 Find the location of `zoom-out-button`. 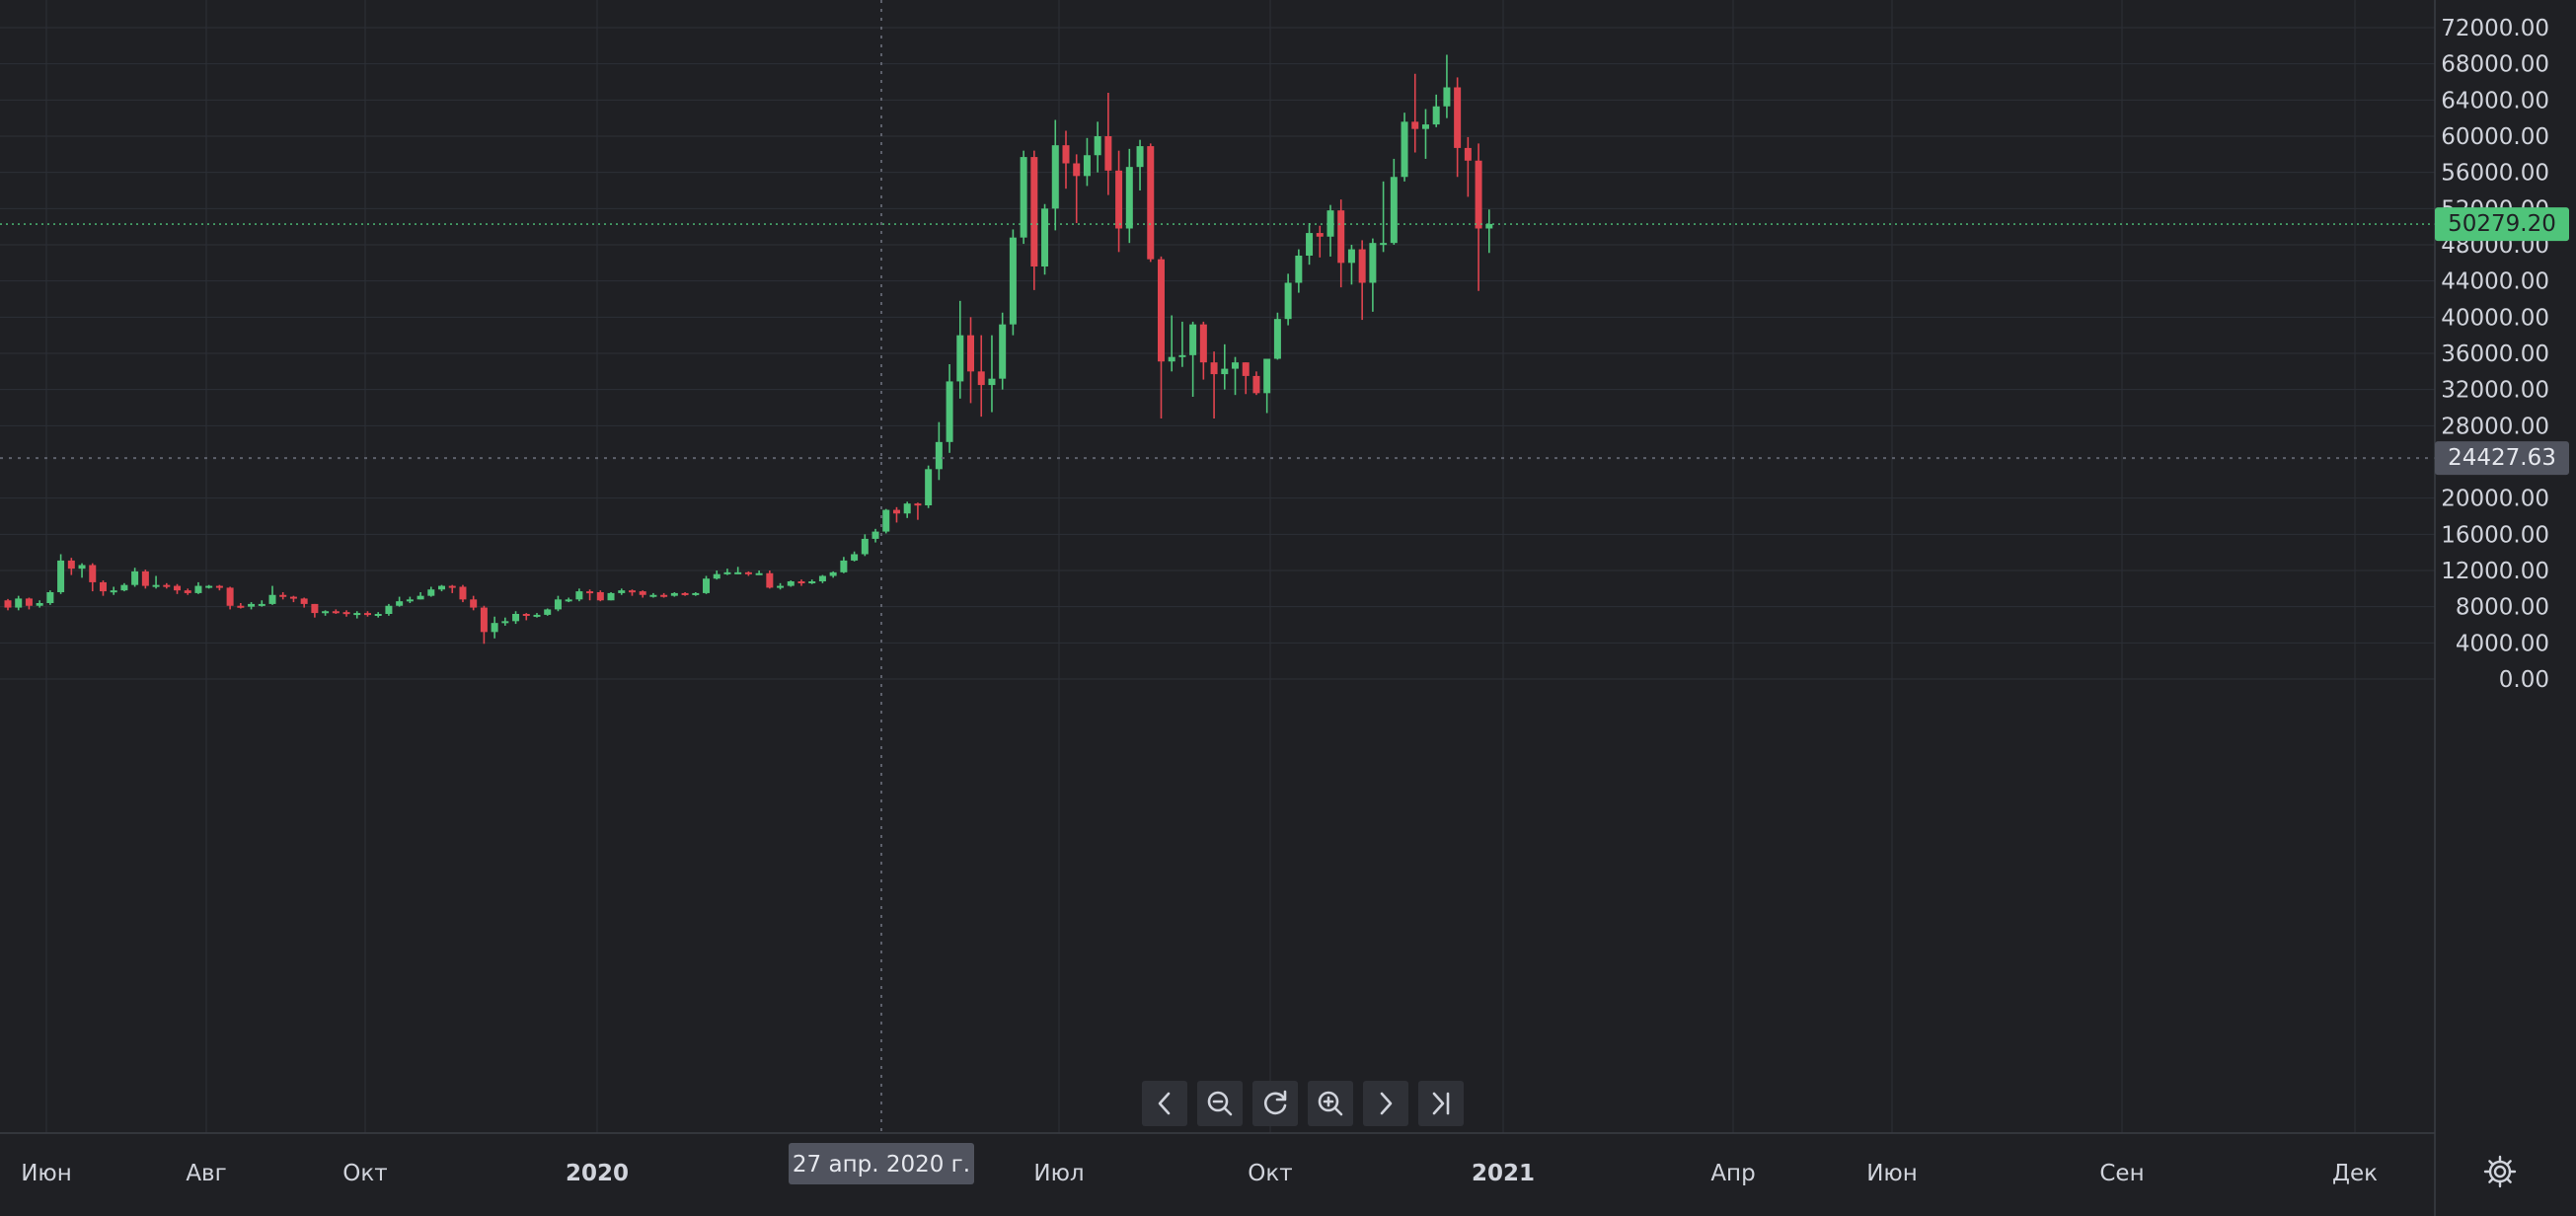

zoom-out-button is located at coordinates (1220, 1103).